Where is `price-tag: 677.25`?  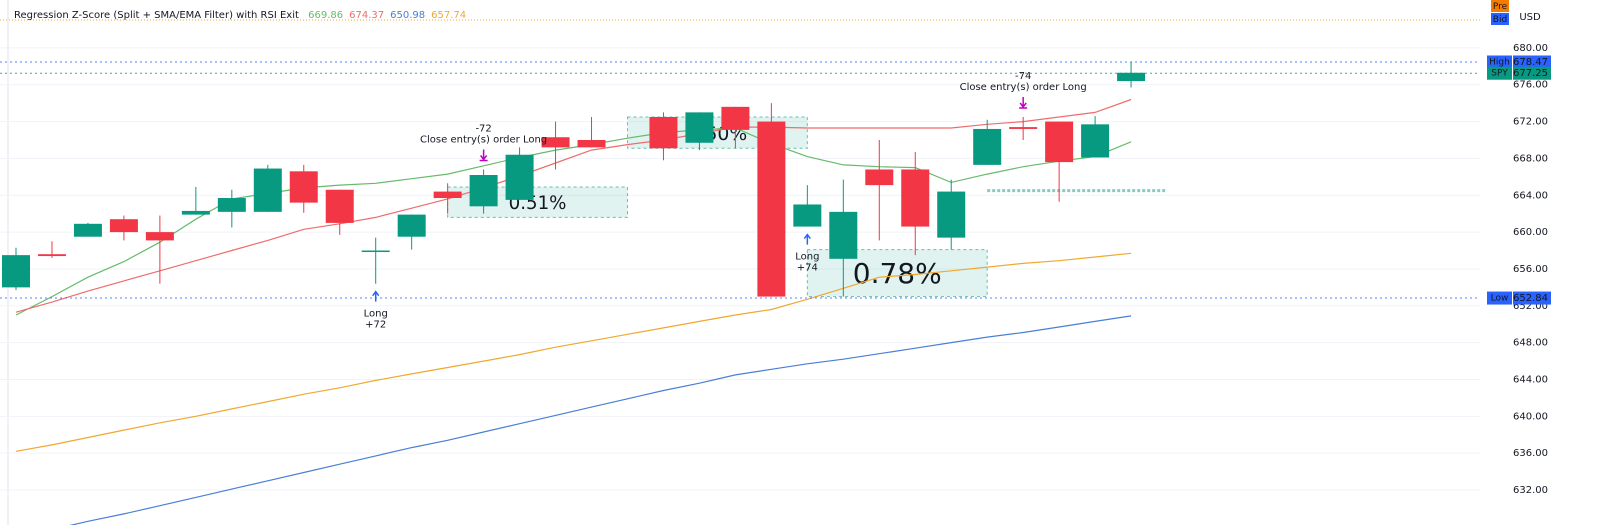
price-tag: 677.25 is located at coordinates (1530, 73).